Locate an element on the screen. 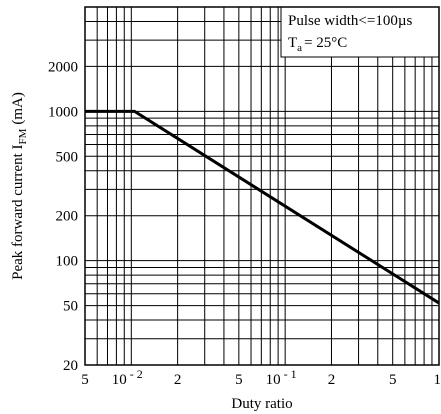  y-tick-label: 500 is located at coordinates (67, 157).